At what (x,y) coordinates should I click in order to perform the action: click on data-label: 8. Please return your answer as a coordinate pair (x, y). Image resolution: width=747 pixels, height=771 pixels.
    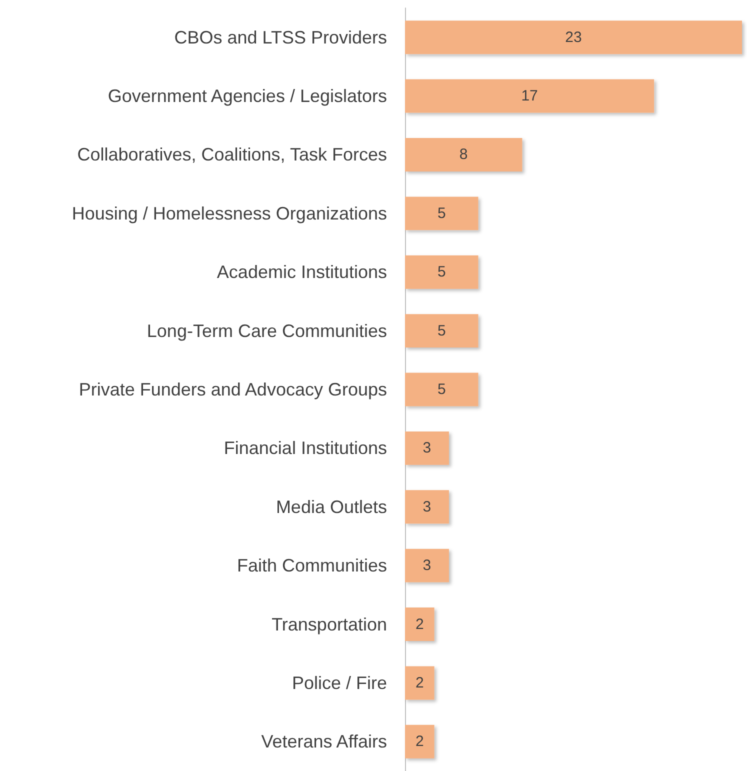
    Looking at the image, I should click on (463, 155).